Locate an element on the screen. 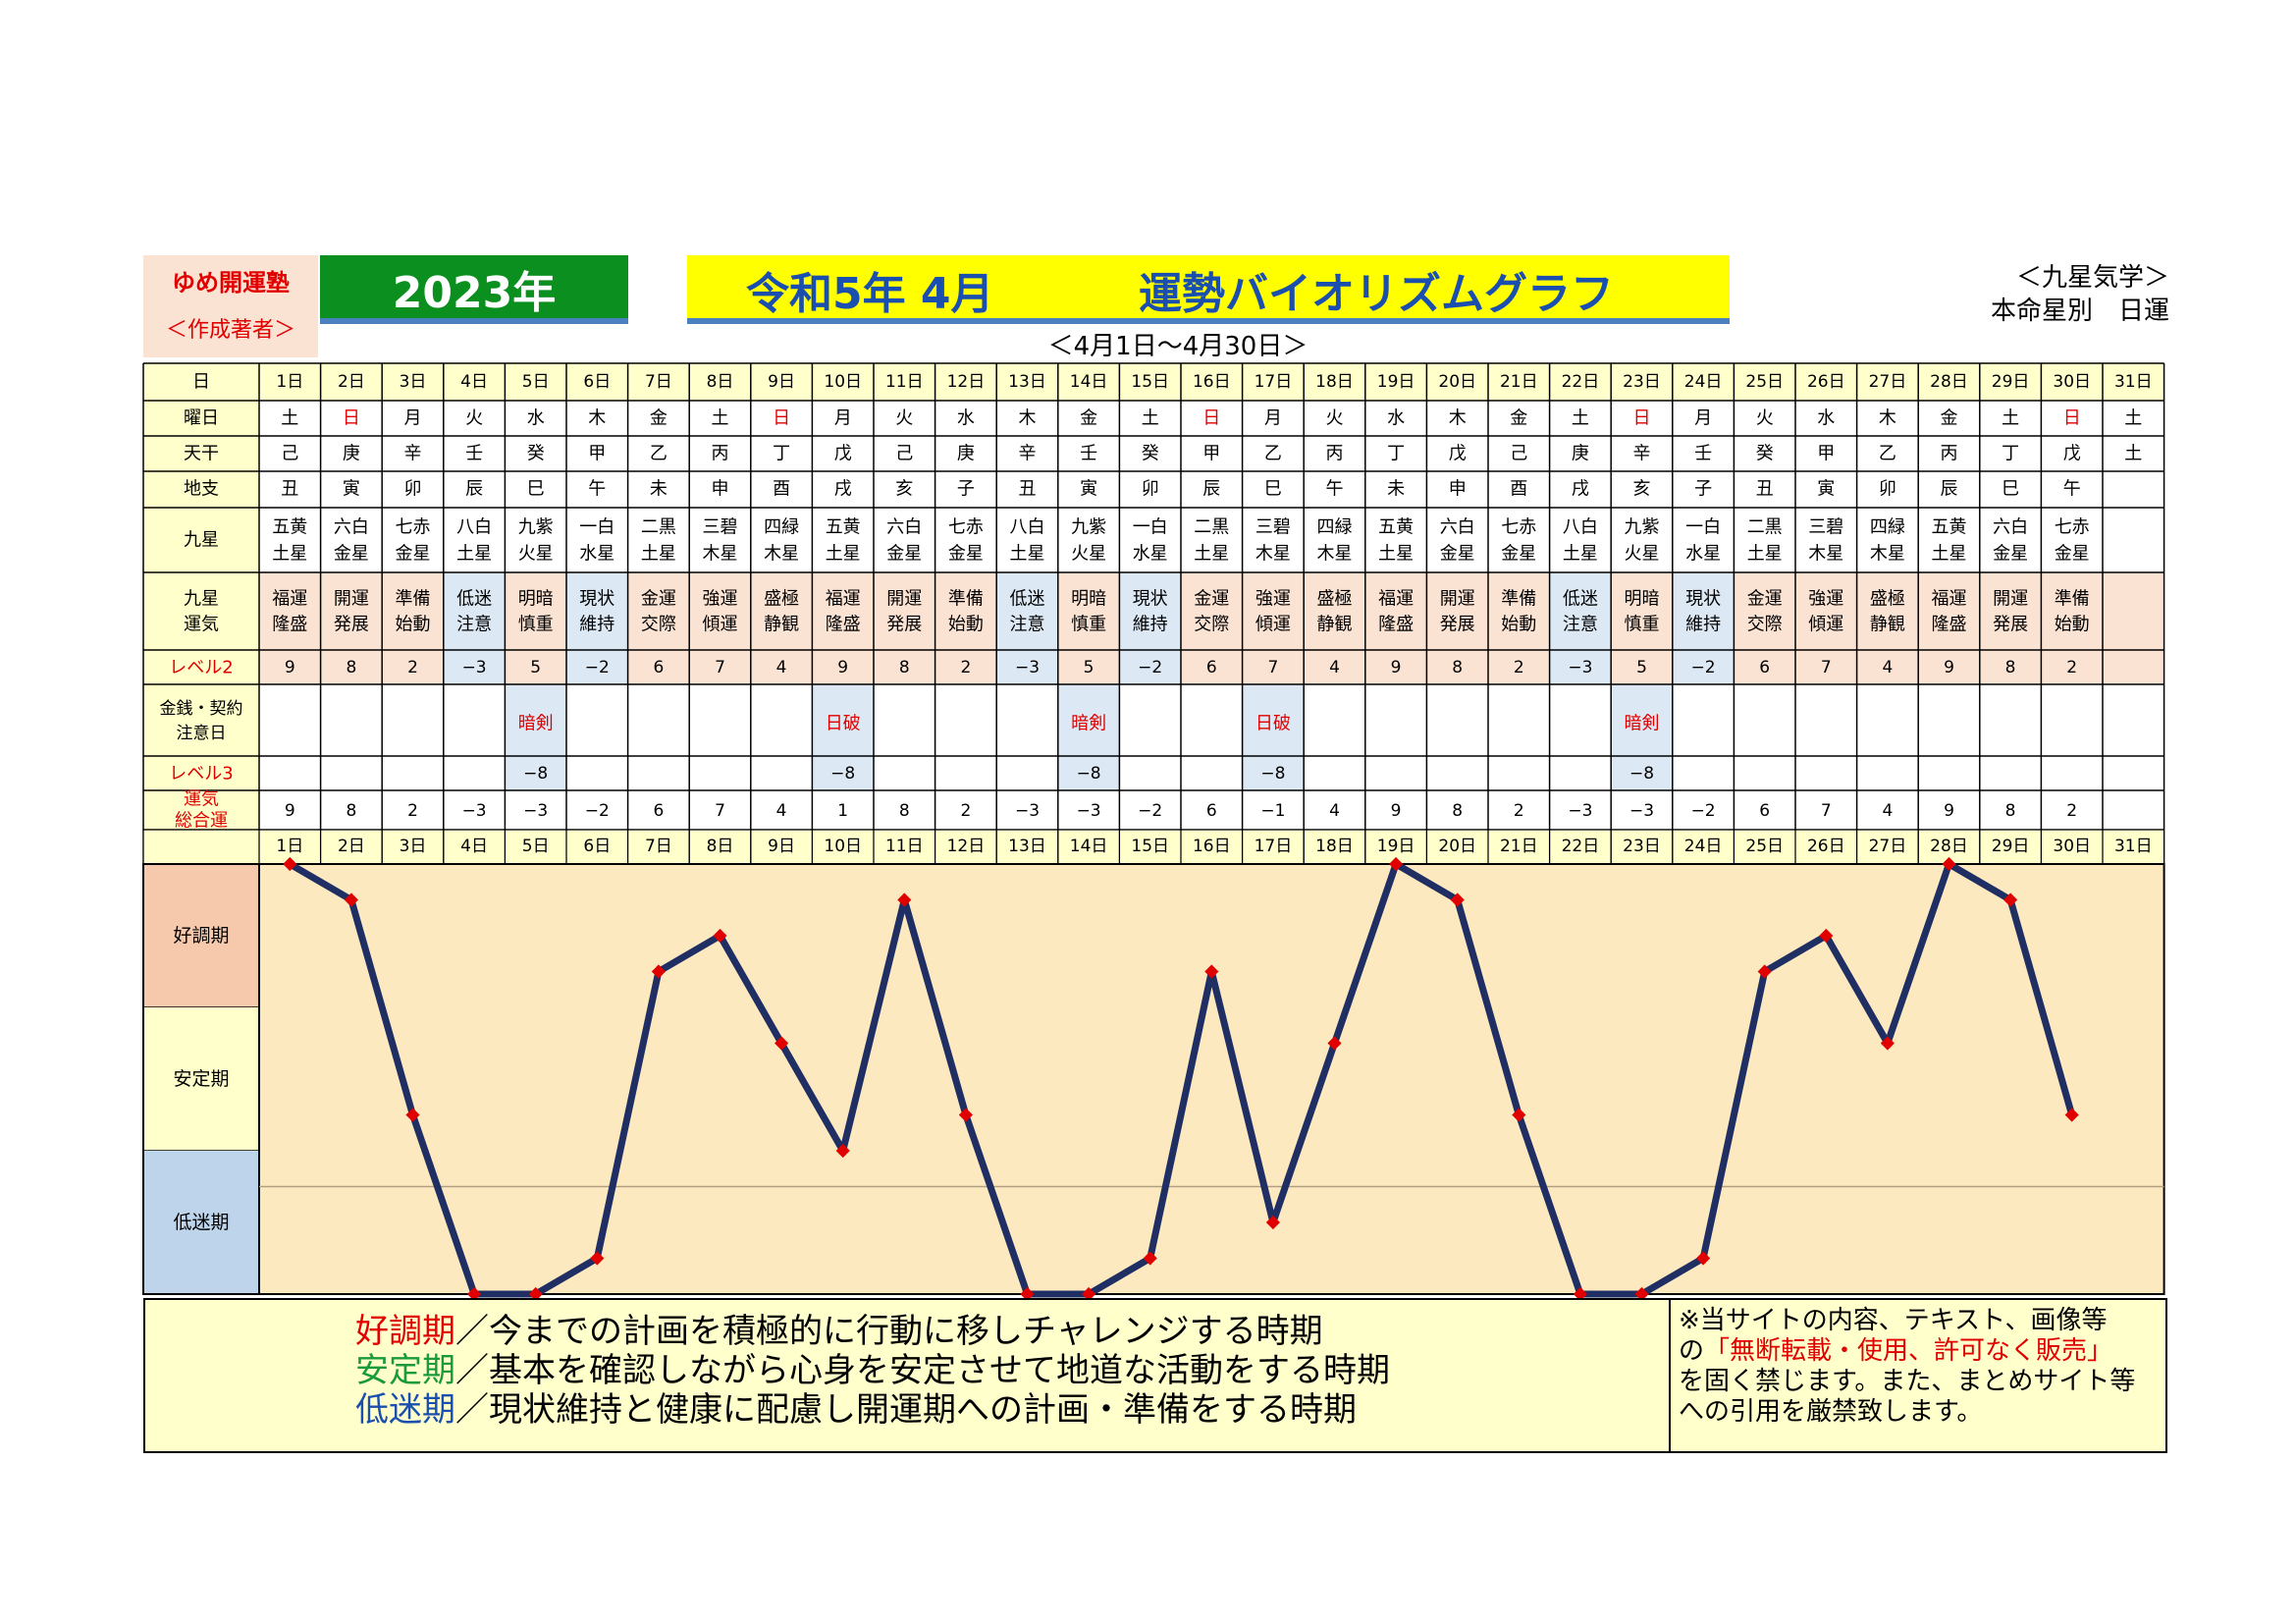 The width and height of the screenshot is (2296, 1624). footer-day-label: 24日 is located at coordinates (1703, 846).